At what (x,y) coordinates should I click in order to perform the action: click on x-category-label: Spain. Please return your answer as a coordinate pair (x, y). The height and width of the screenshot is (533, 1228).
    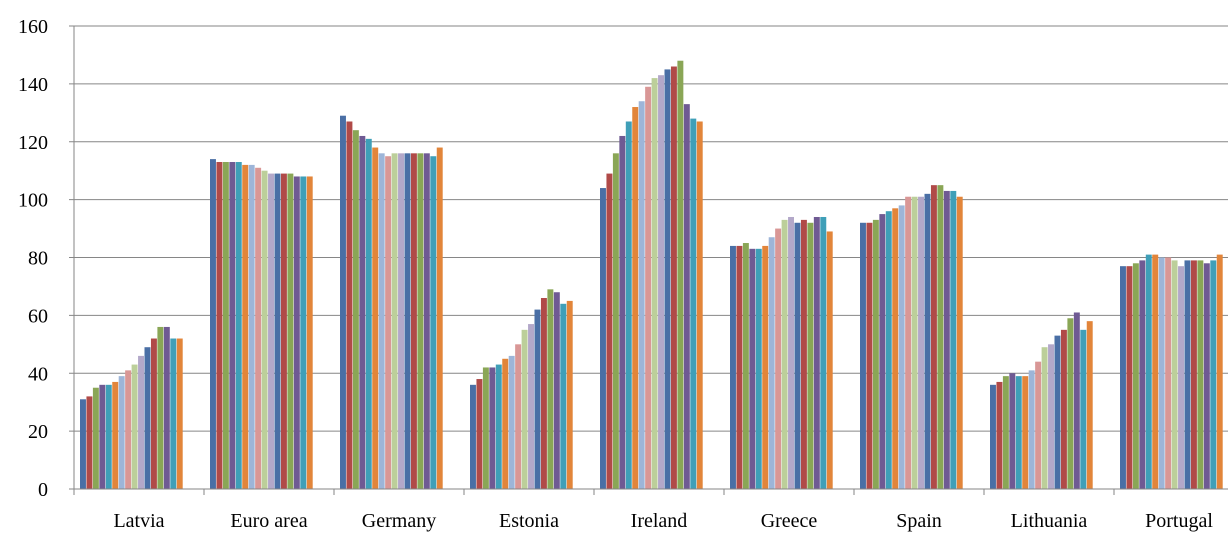
    Looking at the image, I should click on (919, 521).